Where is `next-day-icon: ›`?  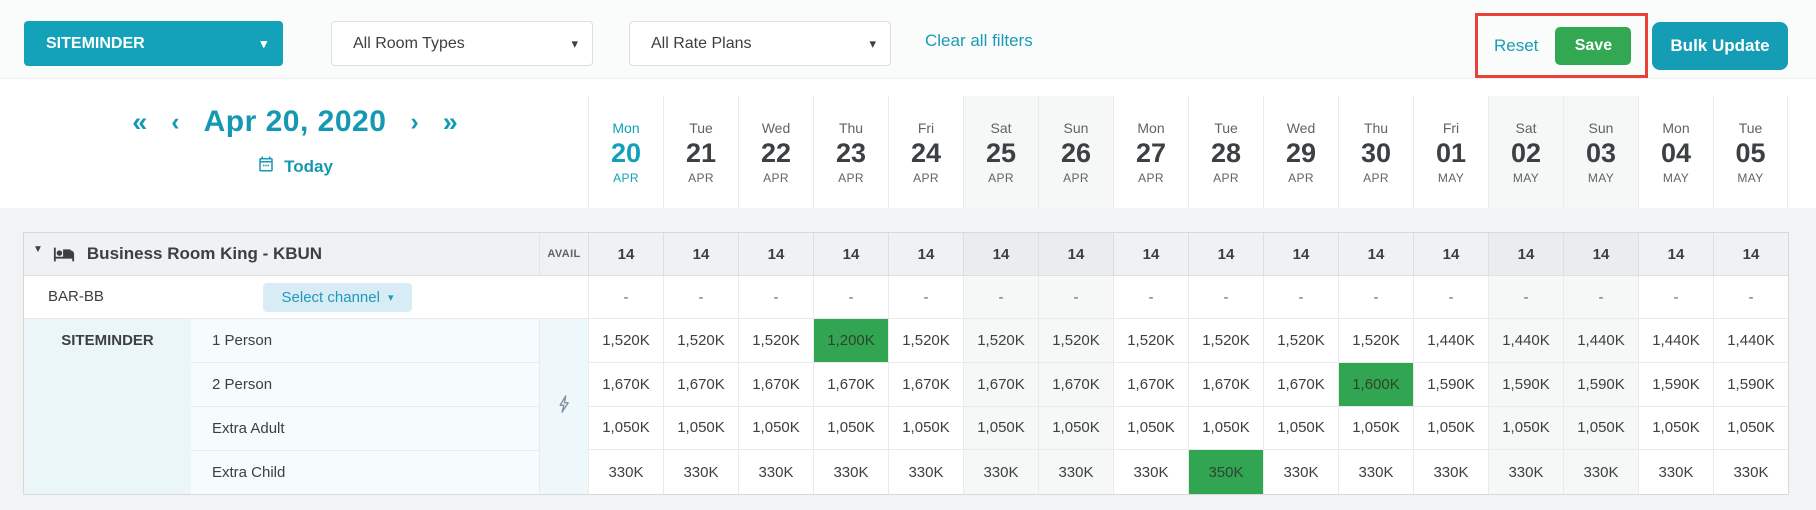 next-day-icon: › is located at coordinates (414, 121).